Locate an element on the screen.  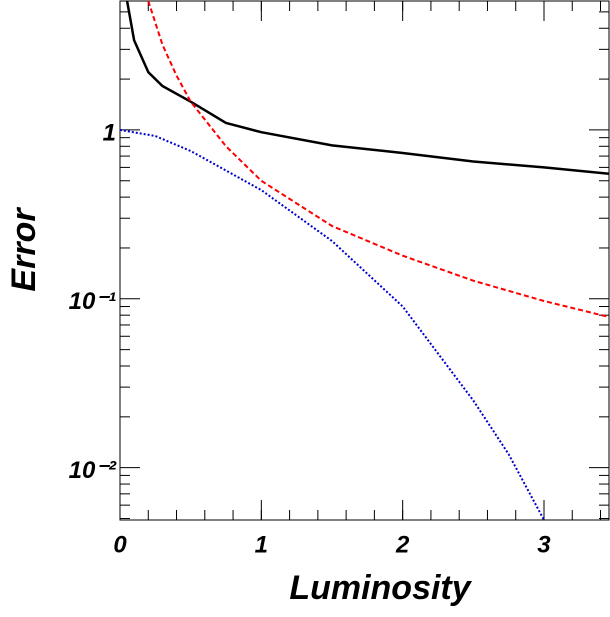
y-tick-label: 10⁻² is located at coordinates (93, 470).